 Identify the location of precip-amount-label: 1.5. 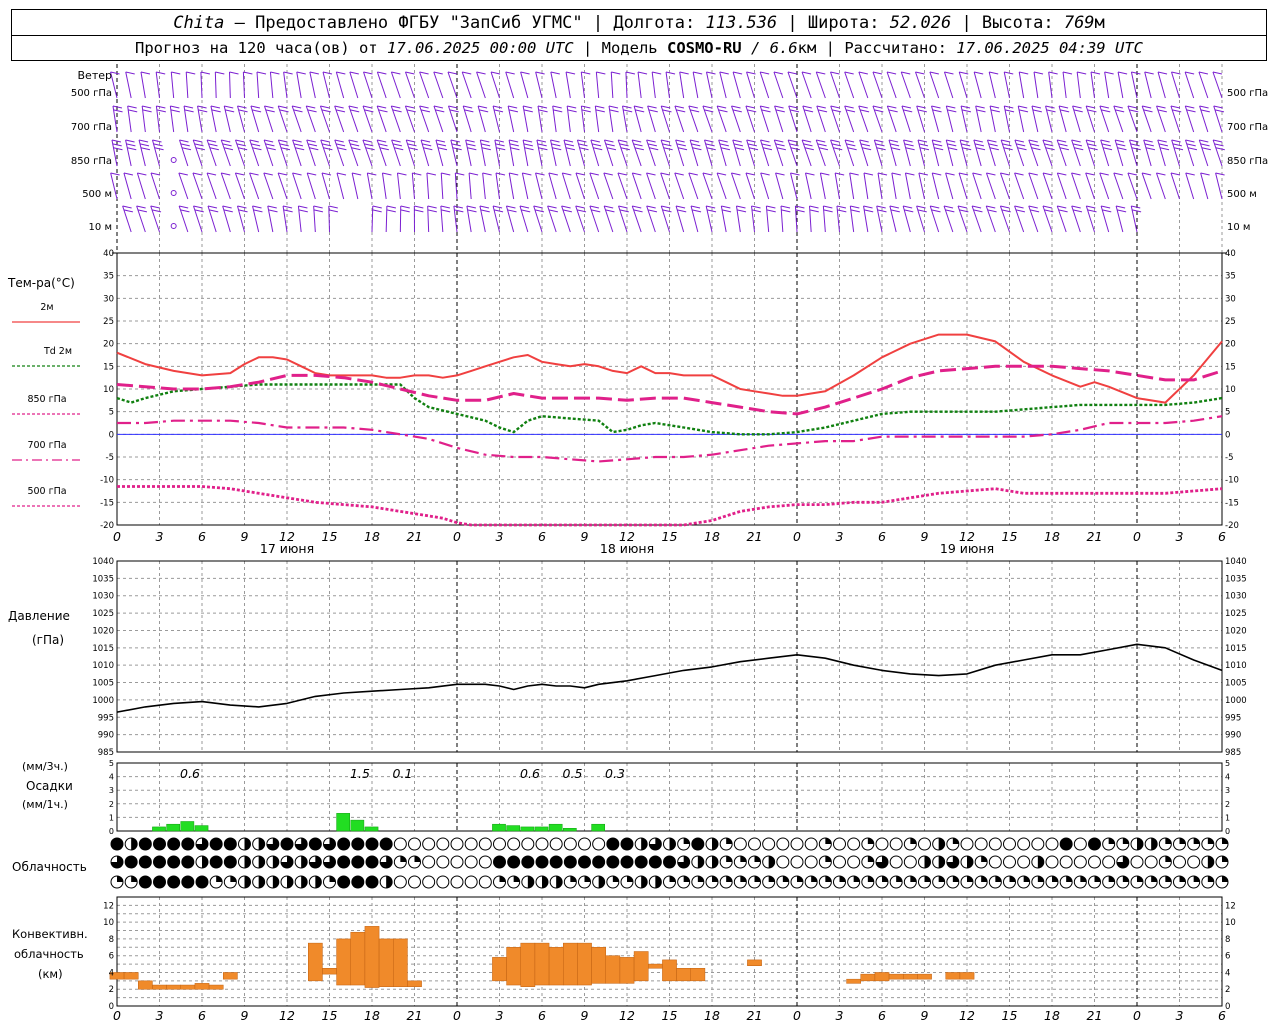
(360, 773).